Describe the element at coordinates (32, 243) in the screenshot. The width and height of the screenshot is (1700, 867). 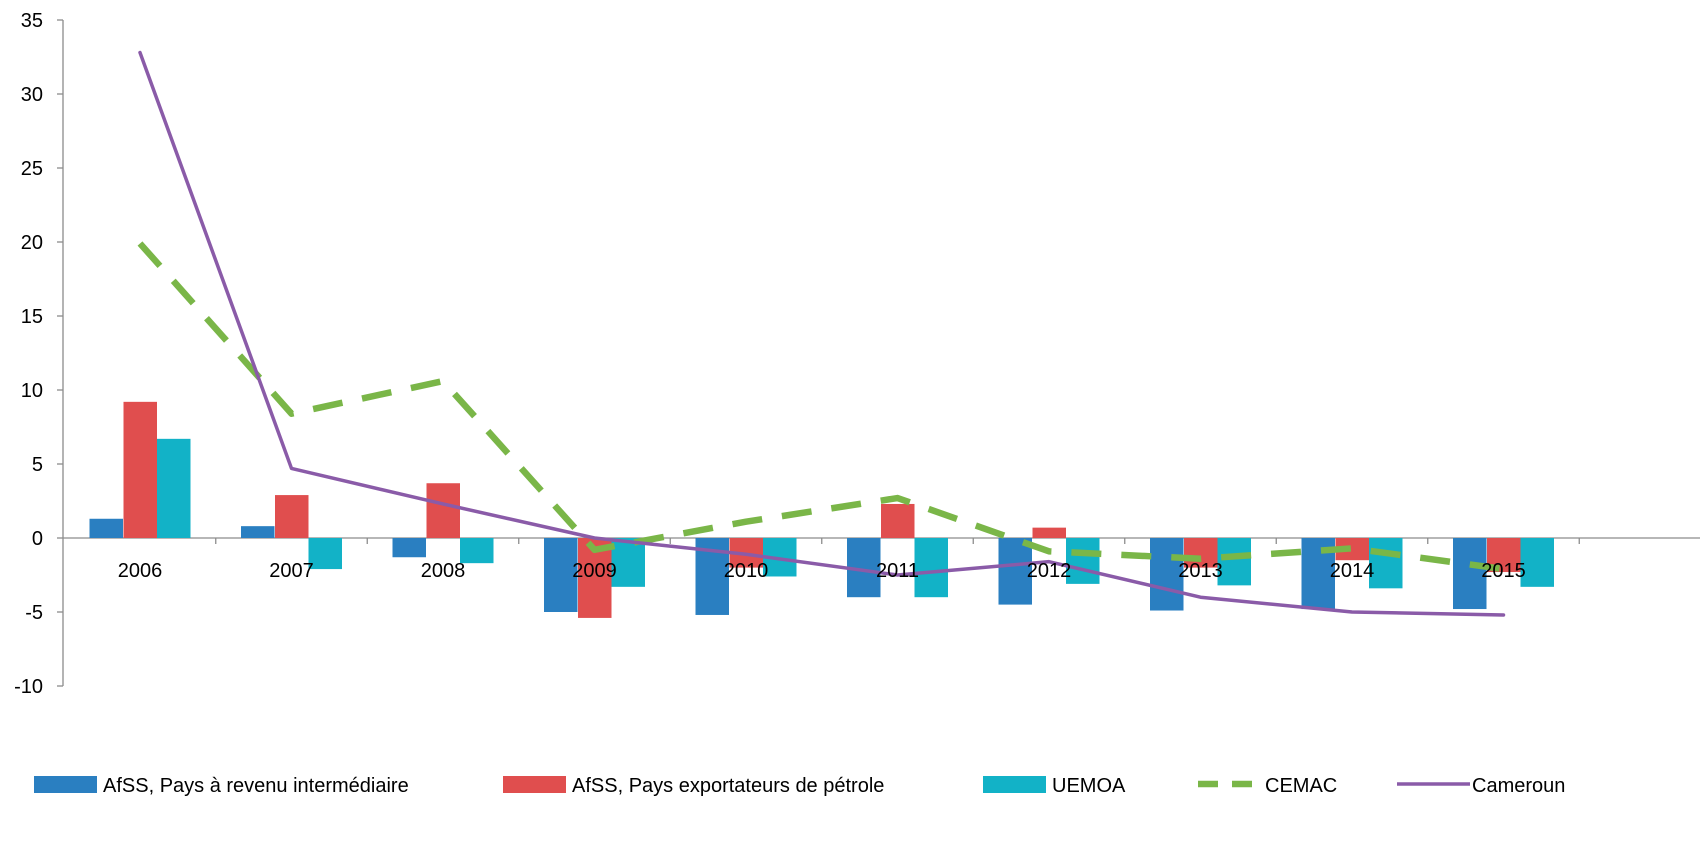
I see `y-tick-label: 20` at that location.